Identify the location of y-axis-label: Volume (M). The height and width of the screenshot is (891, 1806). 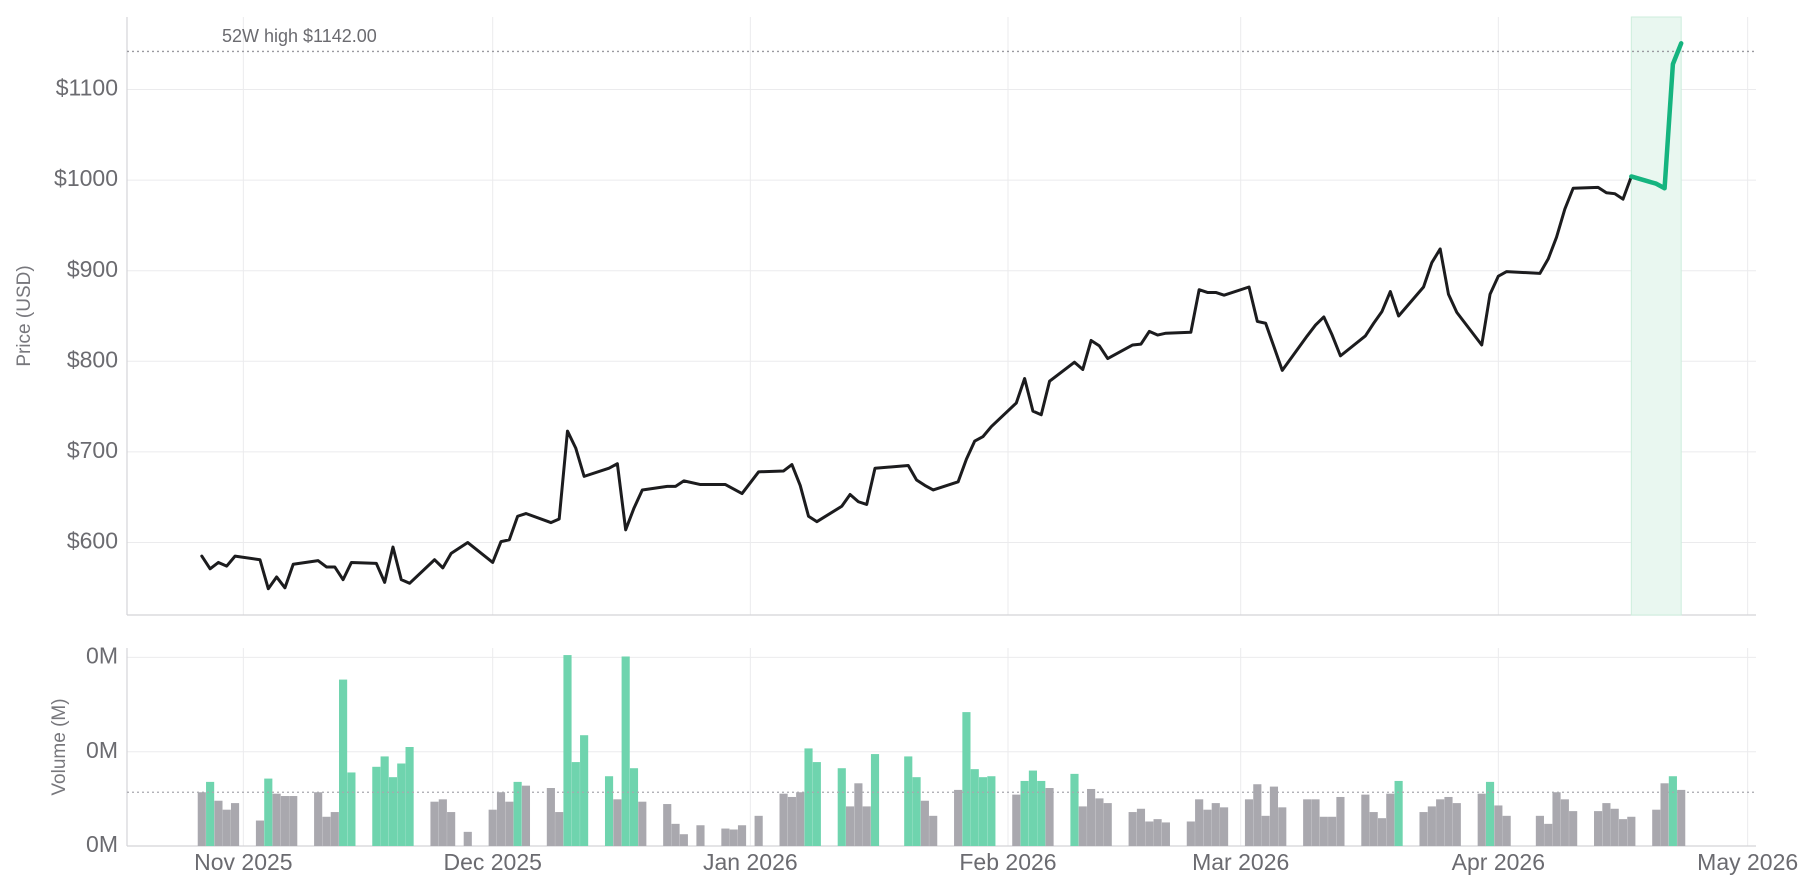
(59, 746).